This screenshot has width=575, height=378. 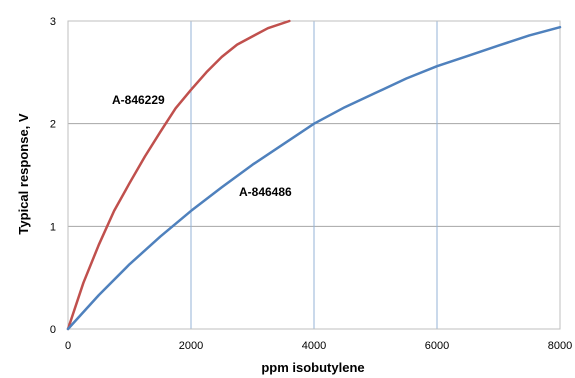 I want to click on y-axis-title: Typical response, V, so click(x=23, y=173).